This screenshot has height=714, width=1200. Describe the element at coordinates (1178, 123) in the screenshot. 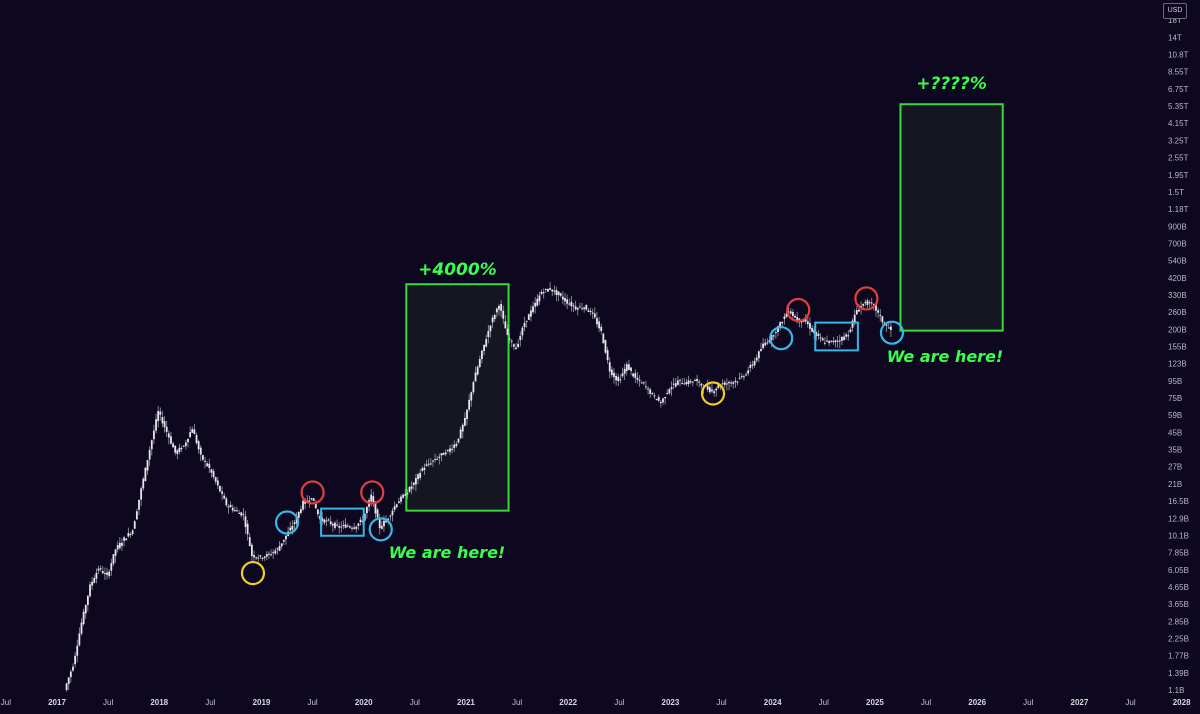

I see `y-tick-label: 4.15T` at that location.